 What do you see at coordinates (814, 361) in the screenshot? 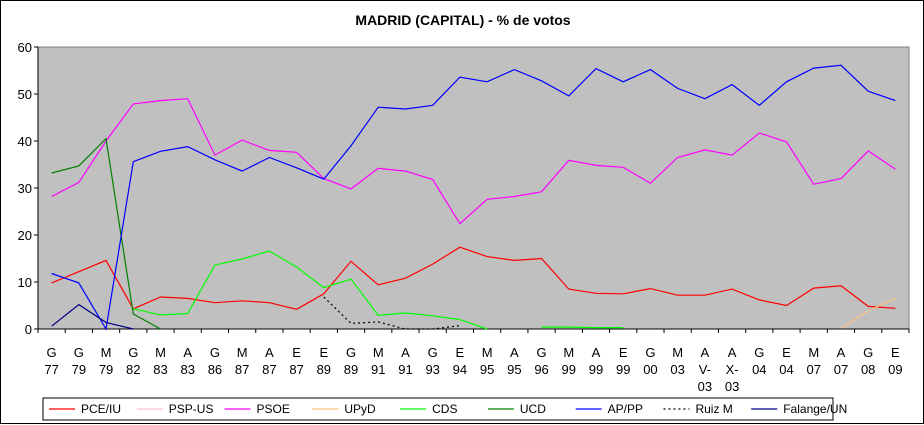
I see `x-tick-label: M 07` at bounding box center [814, 361].